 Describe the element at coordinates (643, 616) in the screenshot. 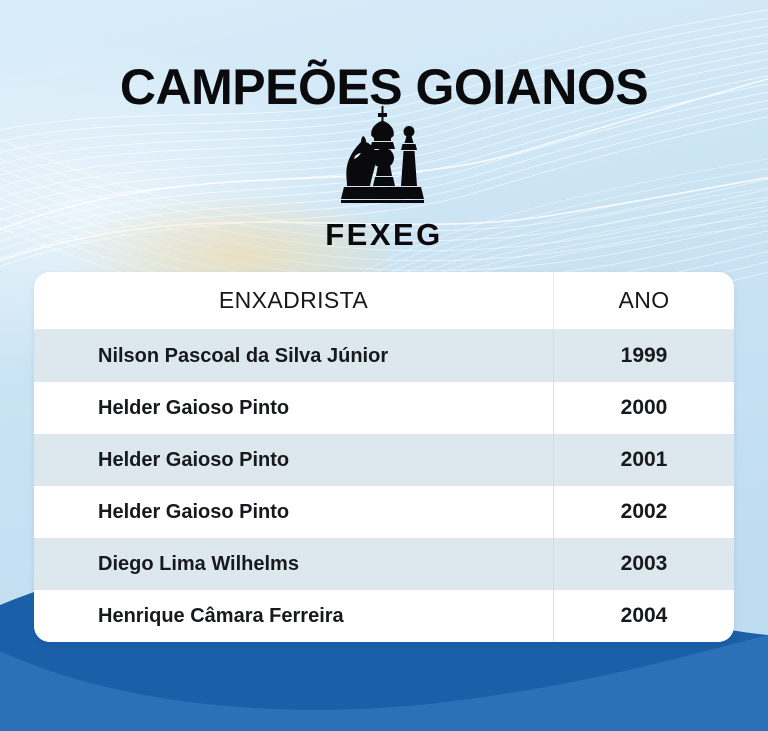

I see `cell-ano: 2004` at that location.